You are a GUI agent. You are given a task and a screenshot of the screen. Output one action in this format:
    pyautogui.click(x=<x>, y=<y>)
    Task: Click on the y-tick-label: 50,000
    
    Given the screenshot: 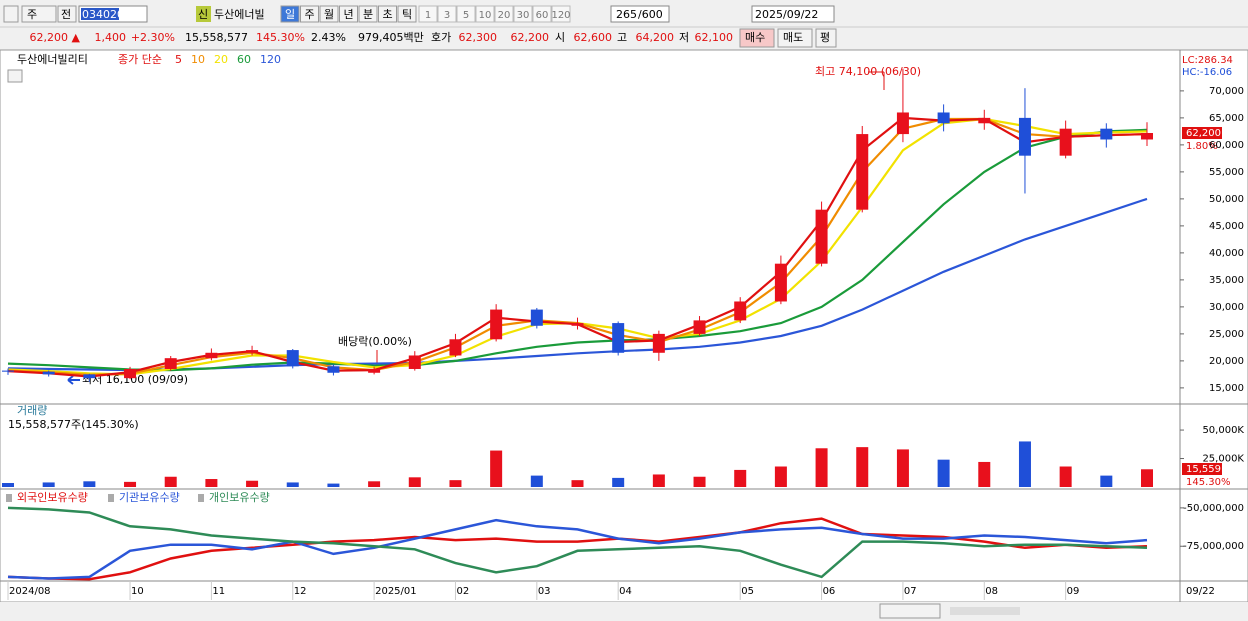 What is the action you would take?
    pyautogui.click(x=1226, y=199)
    